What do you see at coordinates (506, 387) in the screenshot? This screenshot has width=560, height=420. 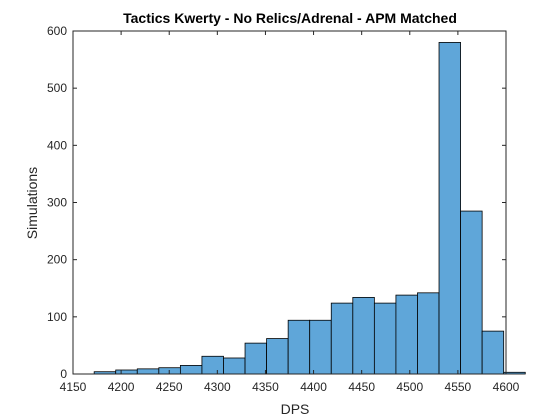 I see `x-tick-label: 4600` at bounding box center [506, 387].